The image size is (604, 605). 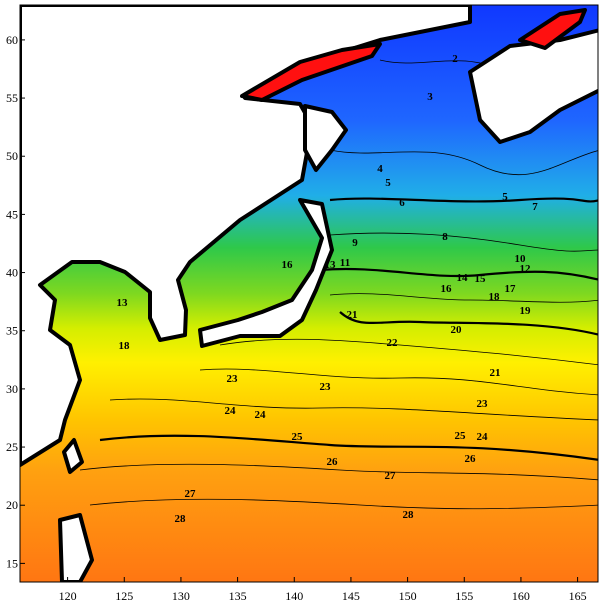 I want to click on x-tick-label: 140, so click(x=294, y=596).